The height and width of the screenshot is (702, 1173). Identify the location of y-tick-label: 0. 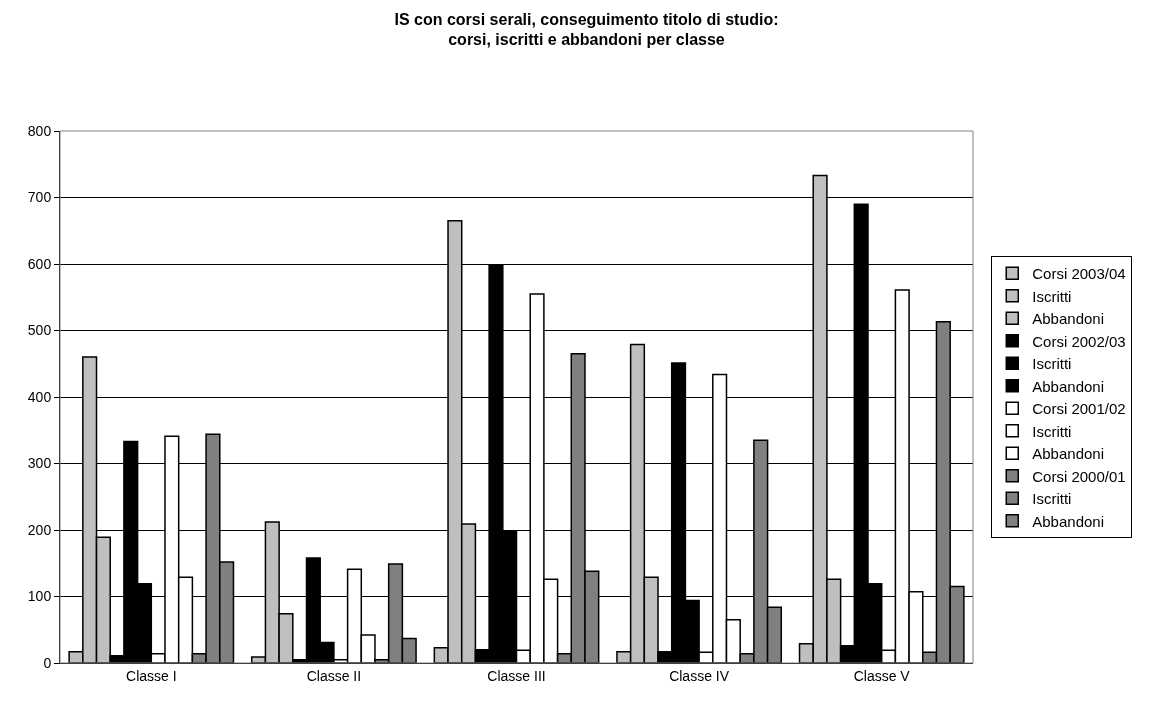
(47, 662).